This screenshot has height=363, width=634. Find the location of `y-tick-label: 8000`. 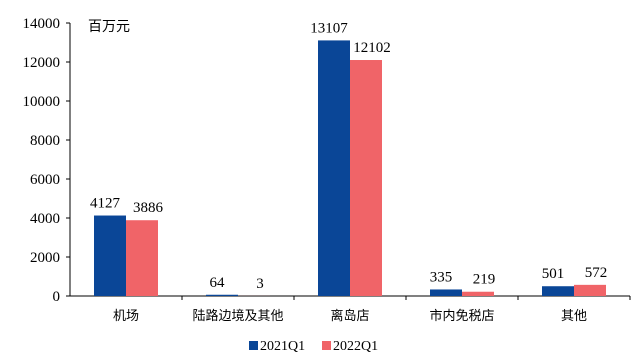

y-tick-label: 8000 is located at coordinates (45, 141).